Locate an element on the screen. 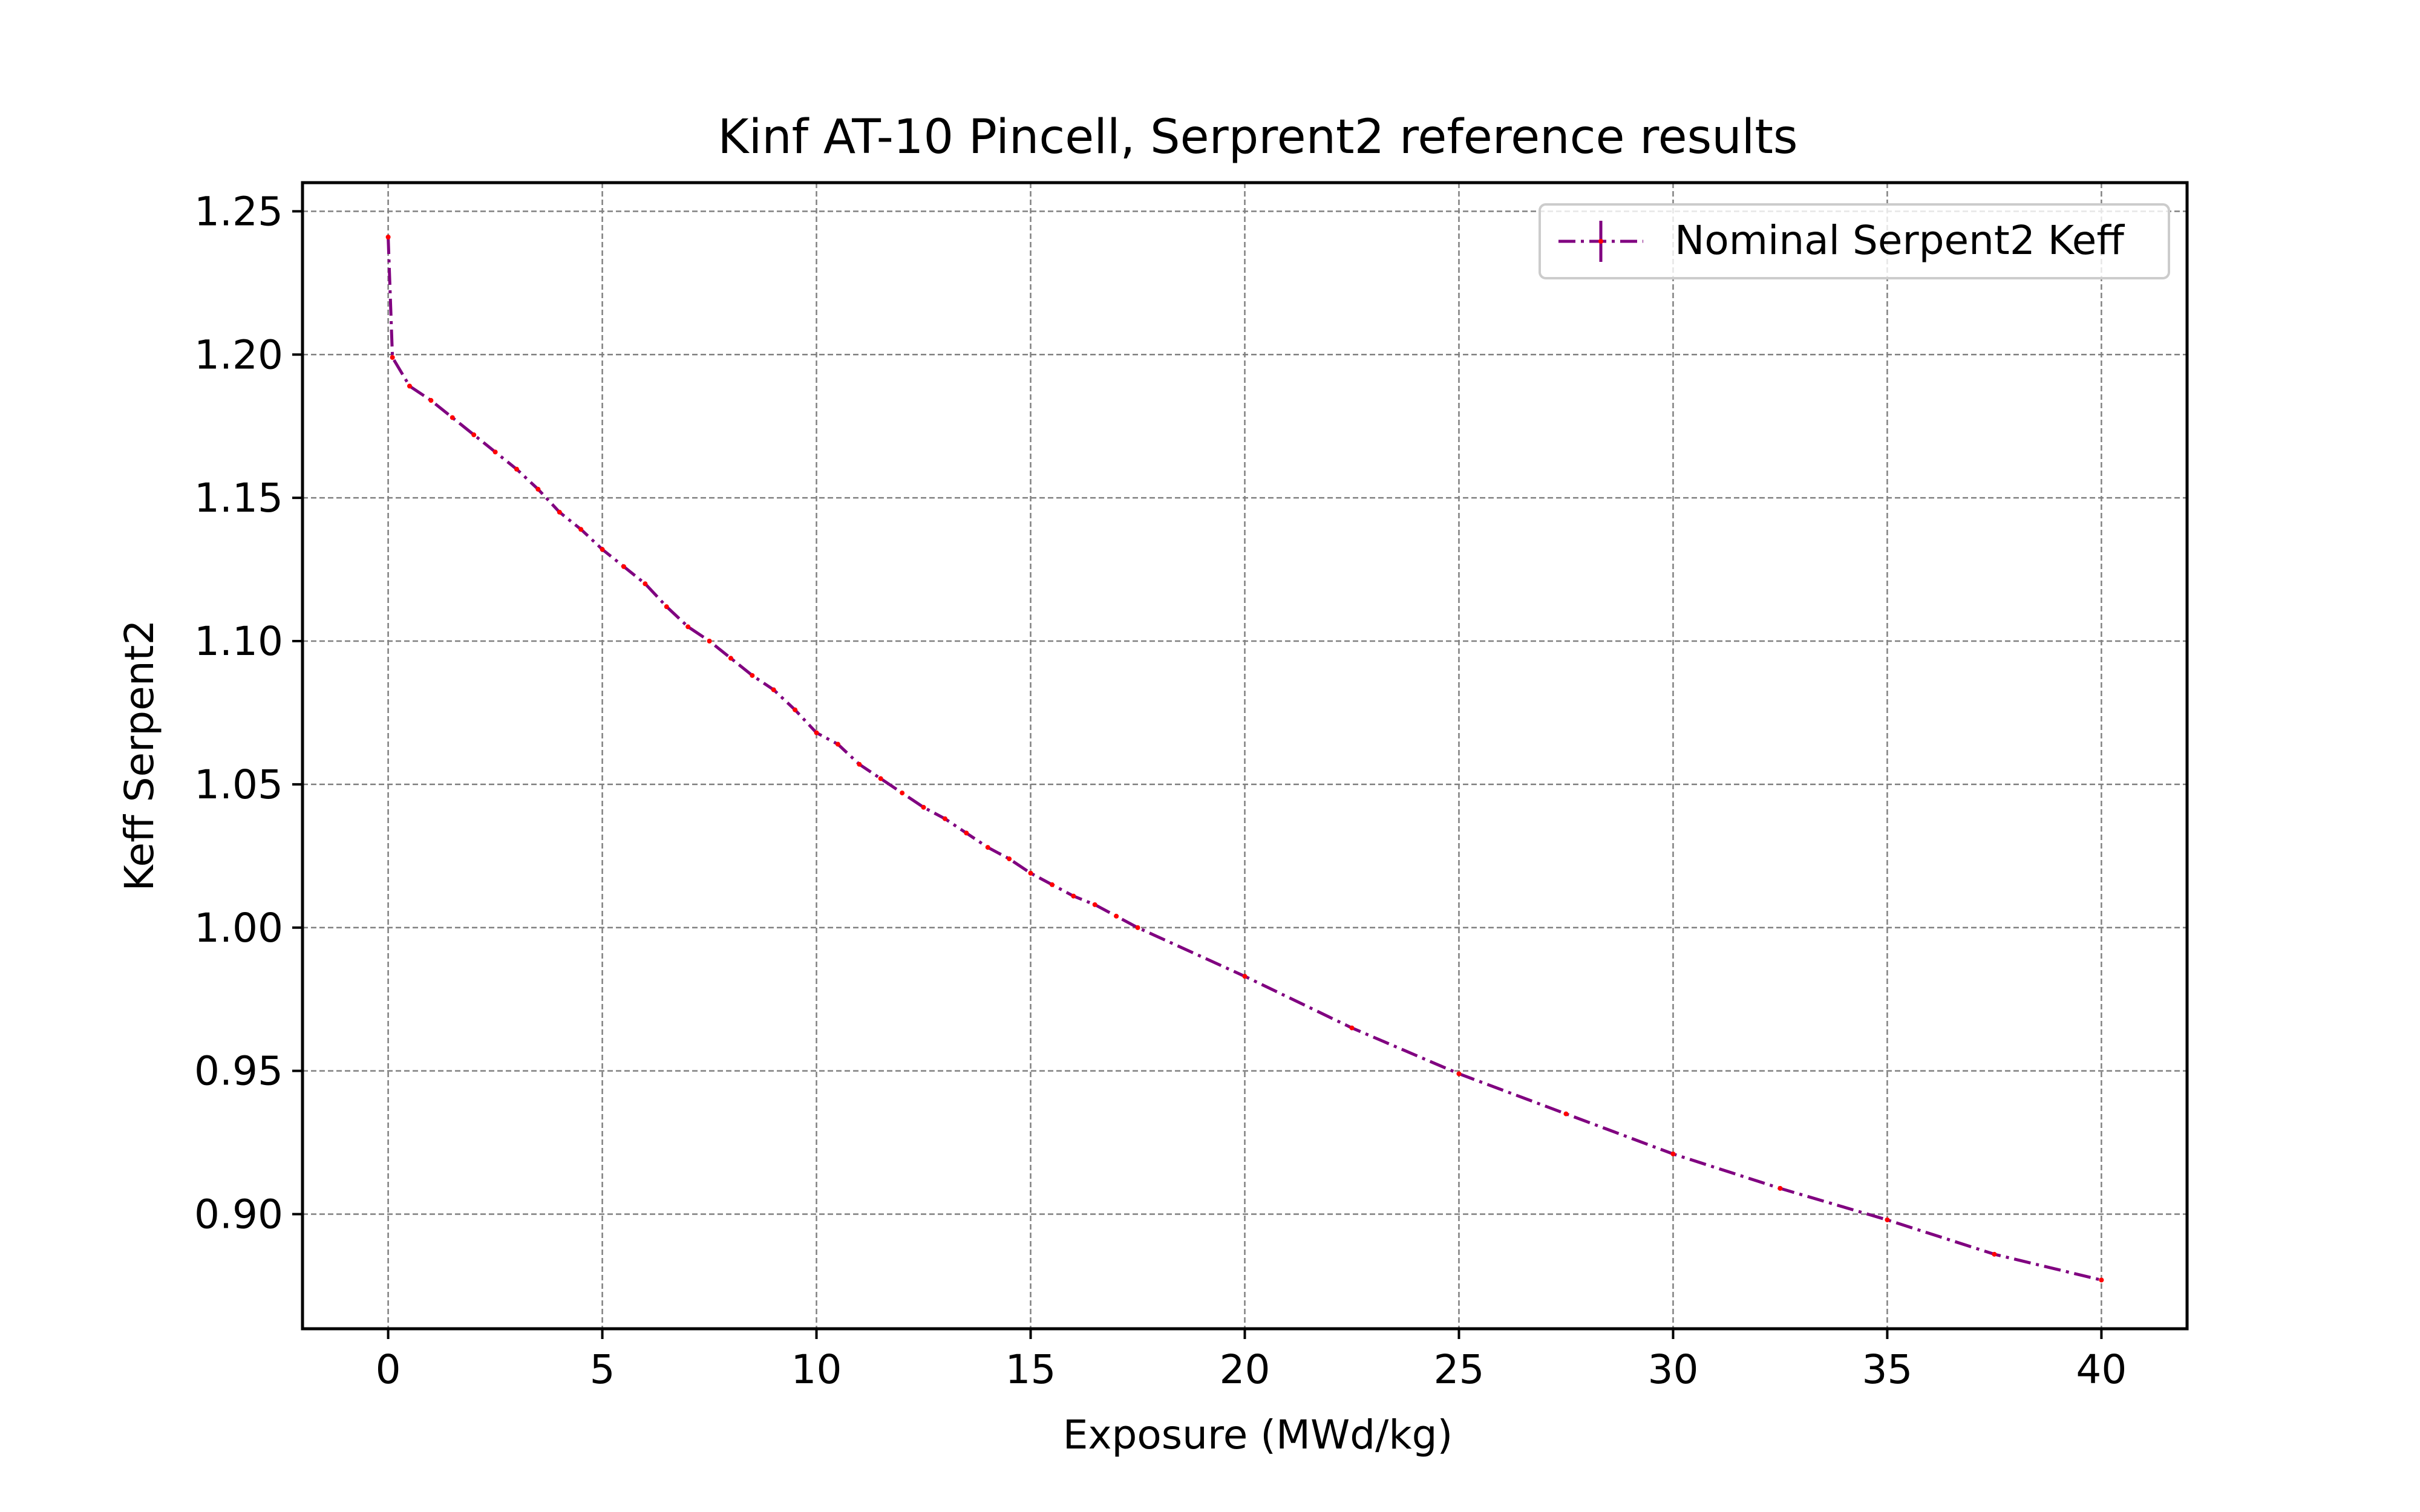  legend-label: Nominal Serpent2 Keff is located at coordinates (1900, 240).